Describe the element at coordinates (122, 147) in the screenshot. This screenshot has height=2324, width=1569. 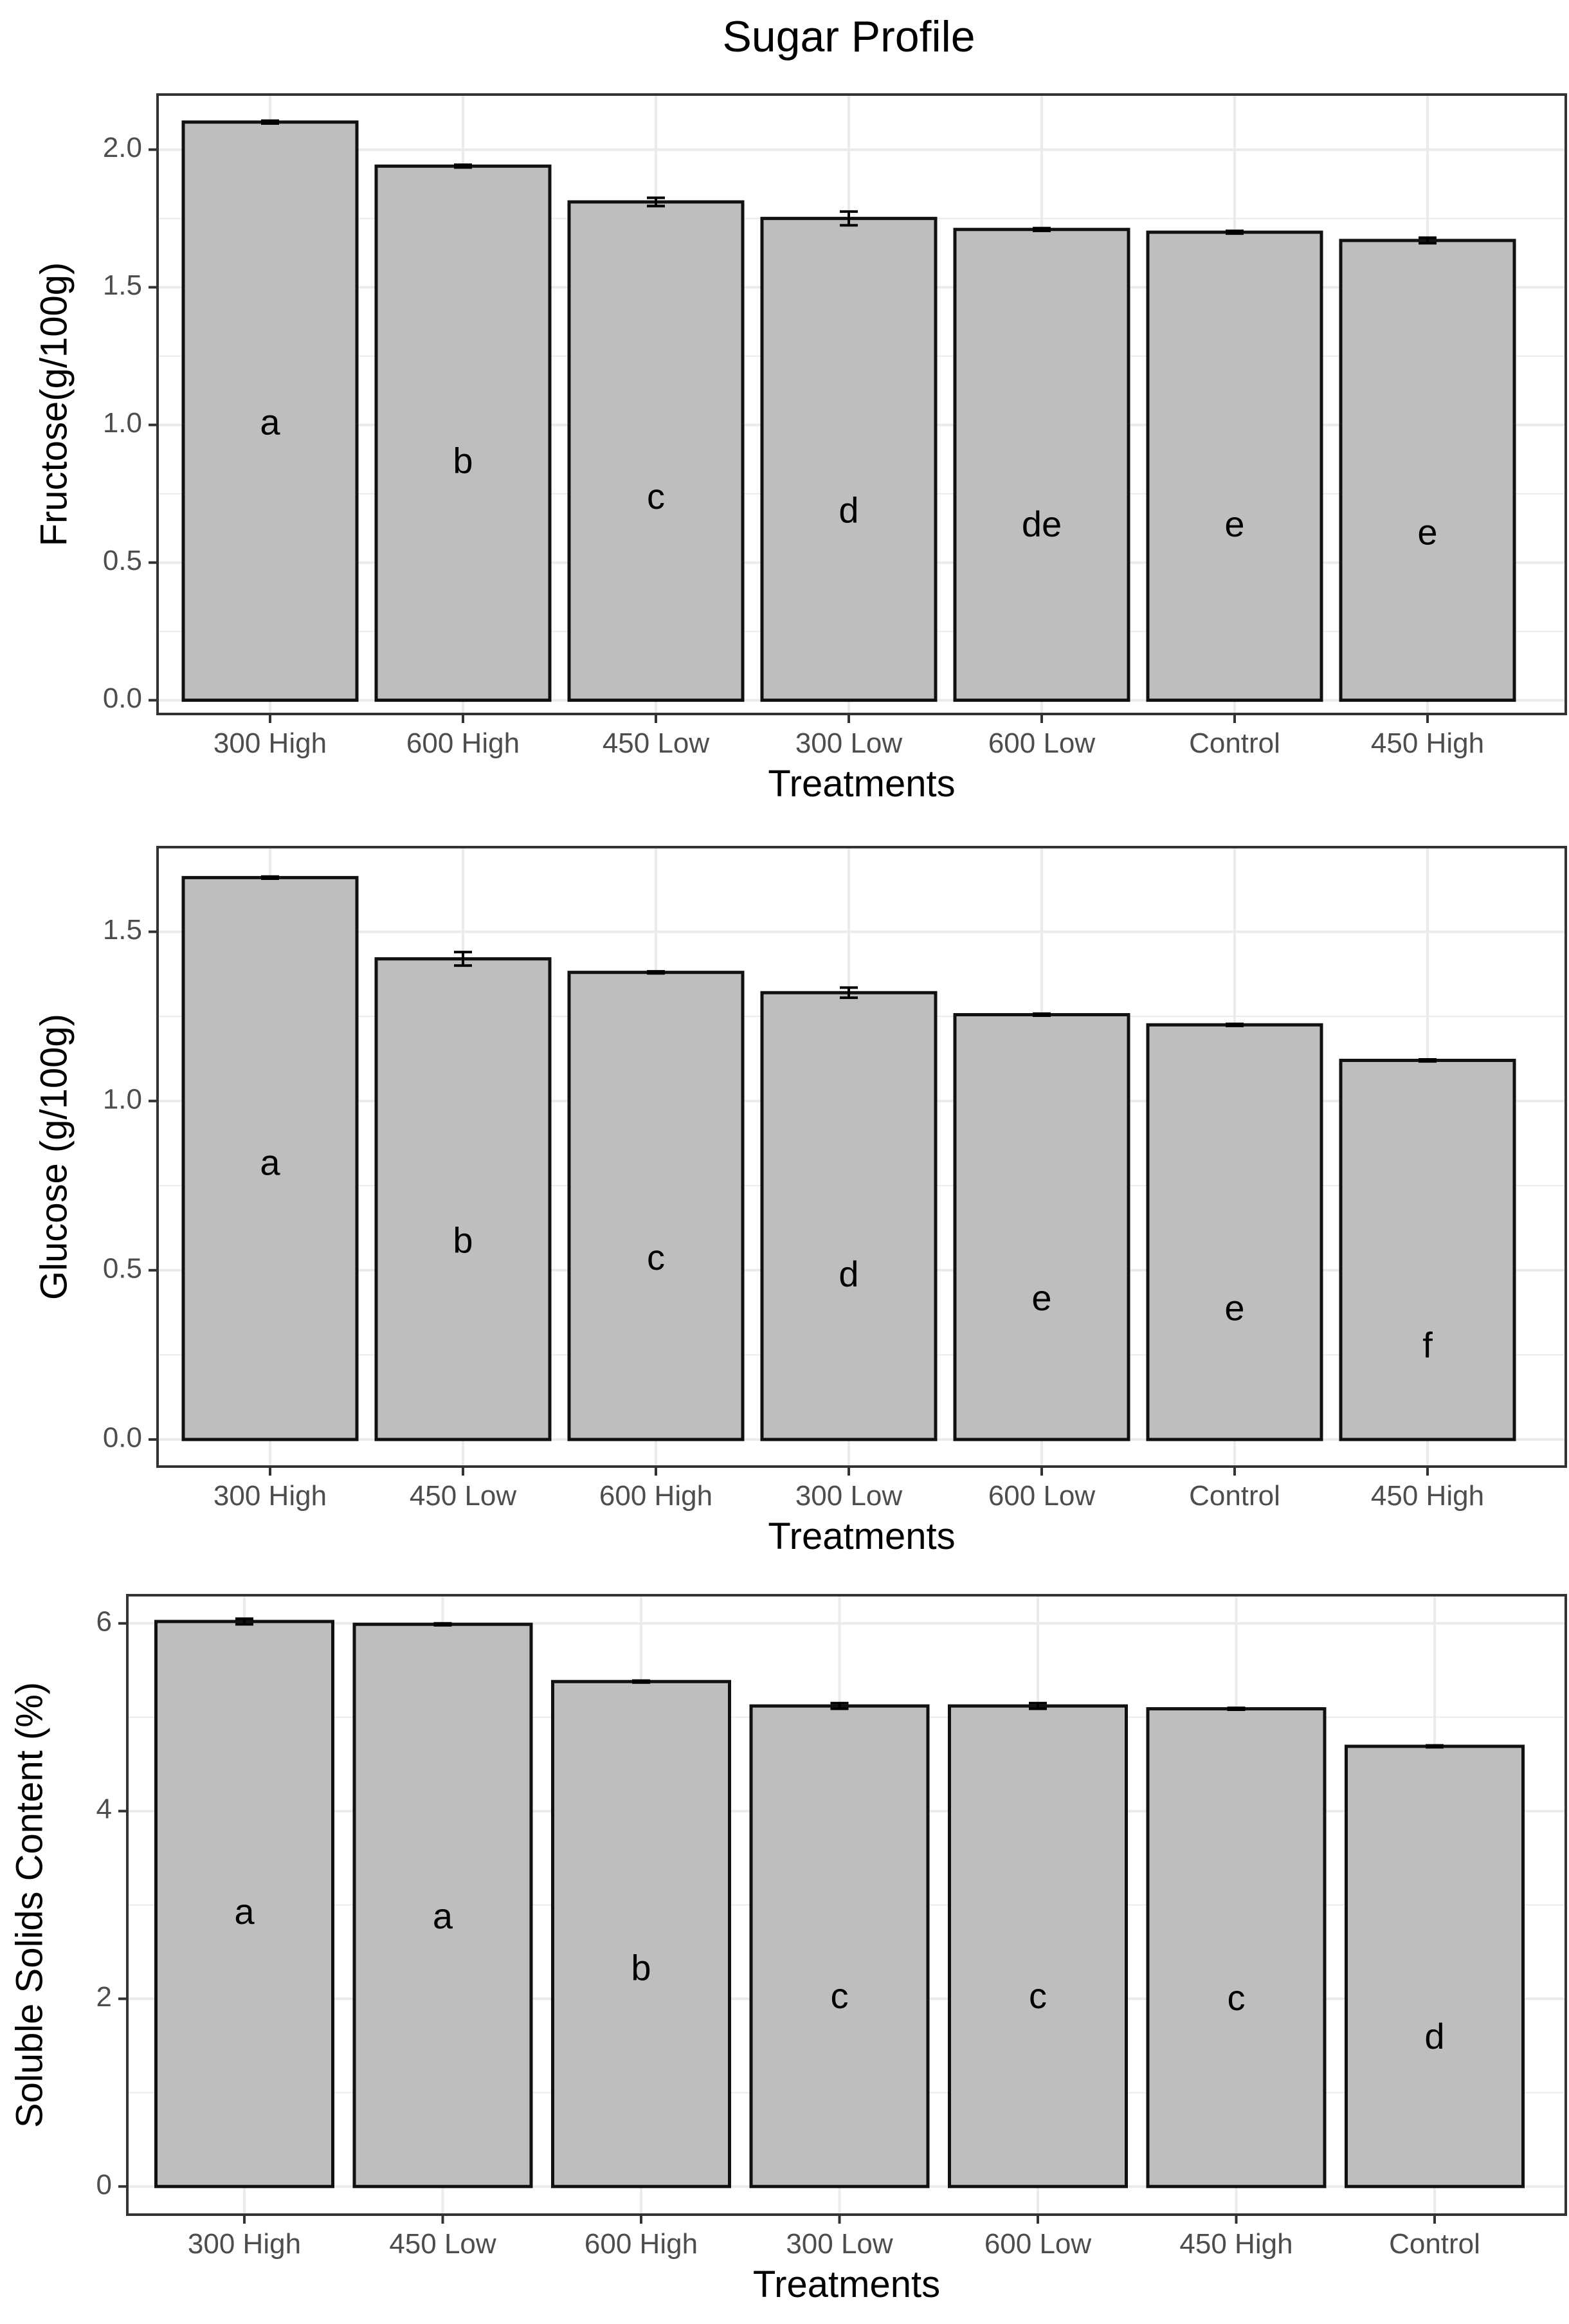
I see `y-tick-label: 2.0` at that location.